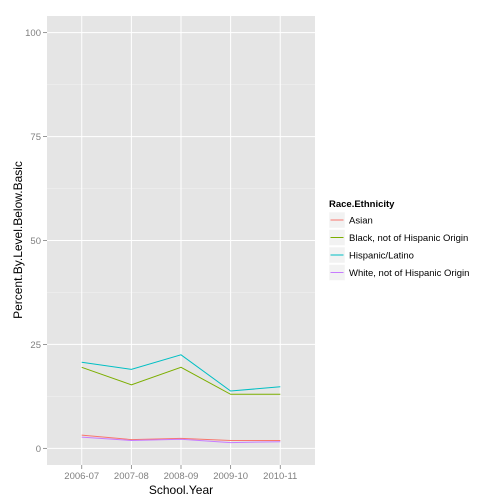 The width and height of the screenshot is (504, 504). Describe the element at coordinates (35, 137) in the screenshot. I see `y-tick-label: 75` at that location.